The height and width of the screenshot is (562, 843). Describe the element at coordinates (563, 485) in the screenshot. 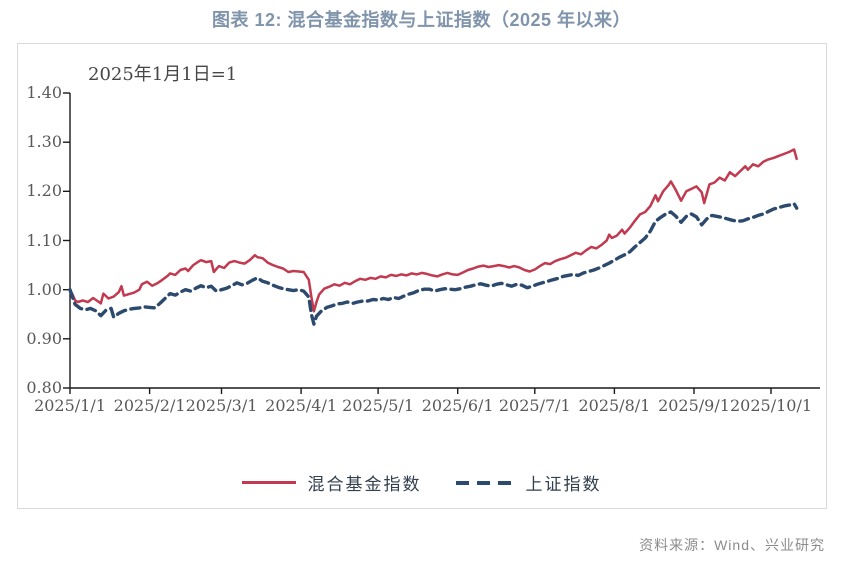

I see `legend-label-sse-index: 上证指数` at that location.